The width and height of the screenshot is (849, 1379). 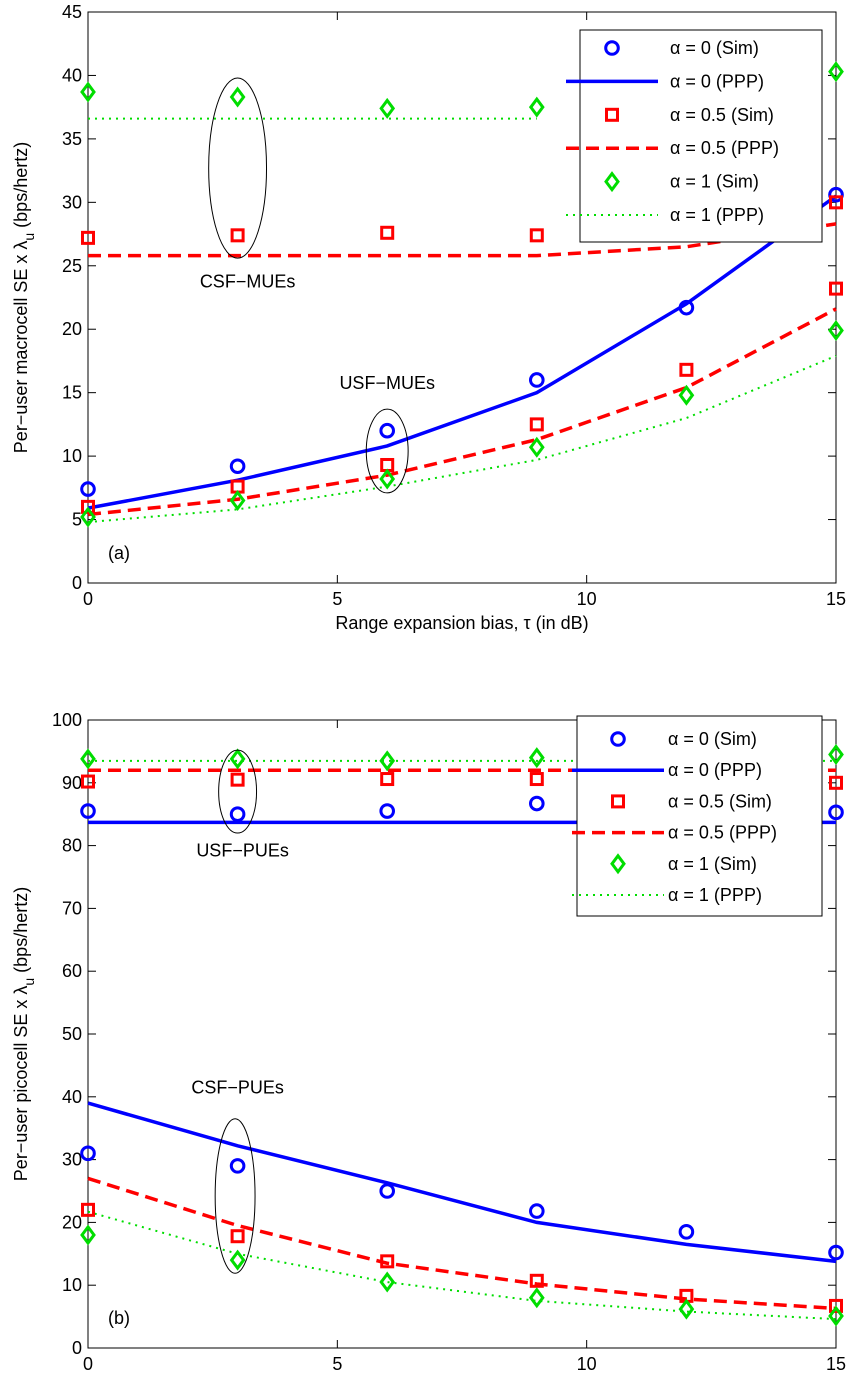 What do you see at coordinates (237, 1088) in the screenshot?
I see `annotation-text: CSF−PUEs` at bounding box center [237, 1088].